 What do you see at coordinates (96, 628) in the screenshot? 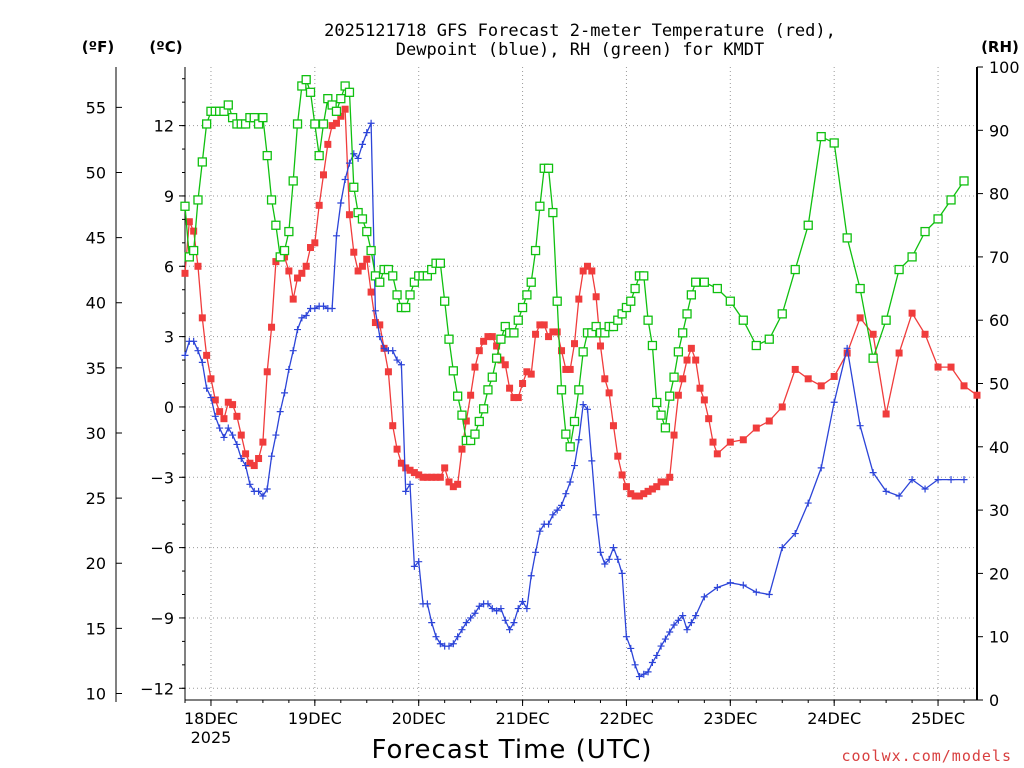
I see `fahrenheit-tick-label: 15` at bounding box center [96, 628].